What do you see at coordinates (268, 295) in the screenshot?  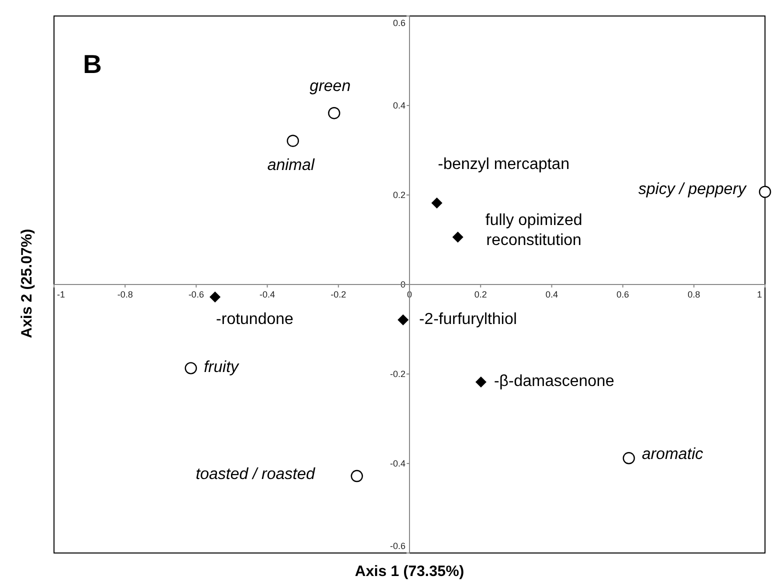 I see `x-tick-label: -0.4` at bounding box center [268, 295].